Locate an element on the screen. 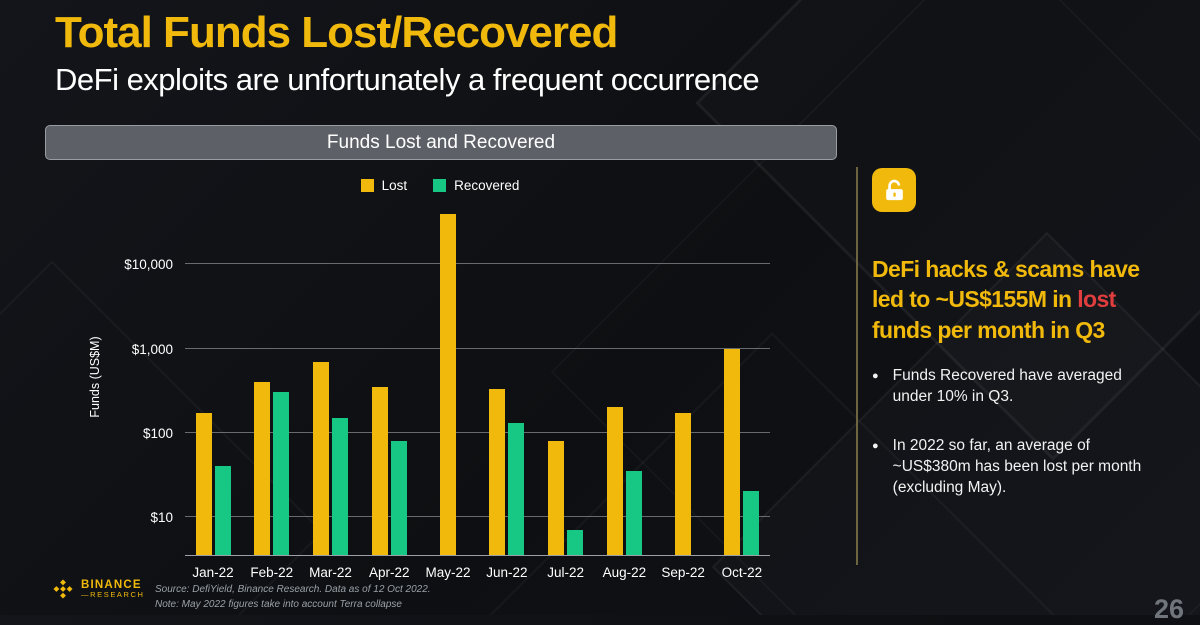  legend-swatch-recovered is located at coordinates (440, 185).